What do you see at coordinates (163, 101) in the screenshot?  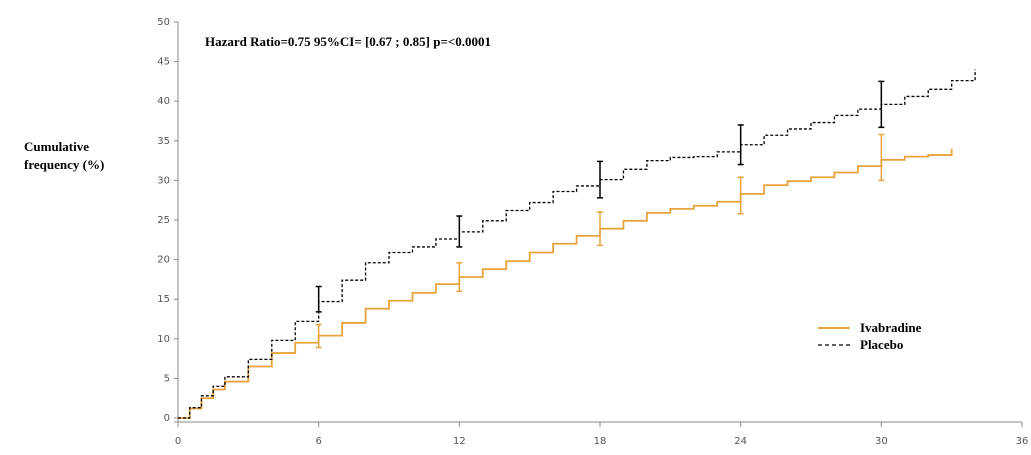 I see `y-tick-label: 40` at bounding box center [163, 101].